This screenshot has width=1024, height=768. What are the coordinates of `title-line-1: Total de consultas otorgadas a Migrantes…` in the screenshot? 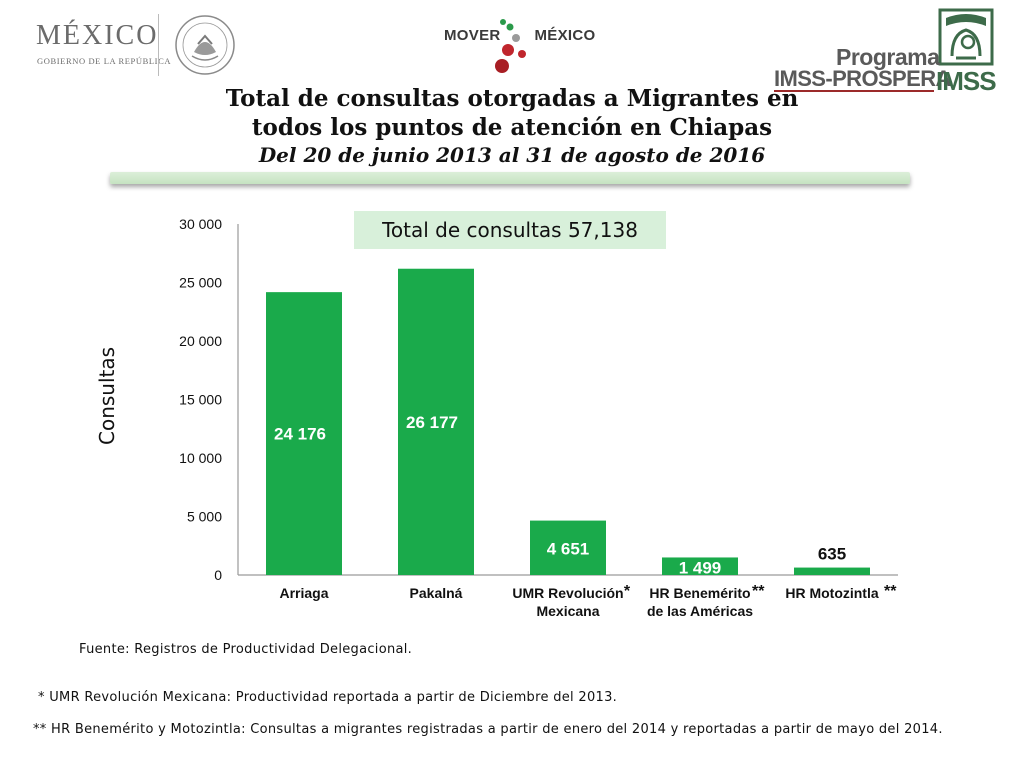 It's located at (512, 98).